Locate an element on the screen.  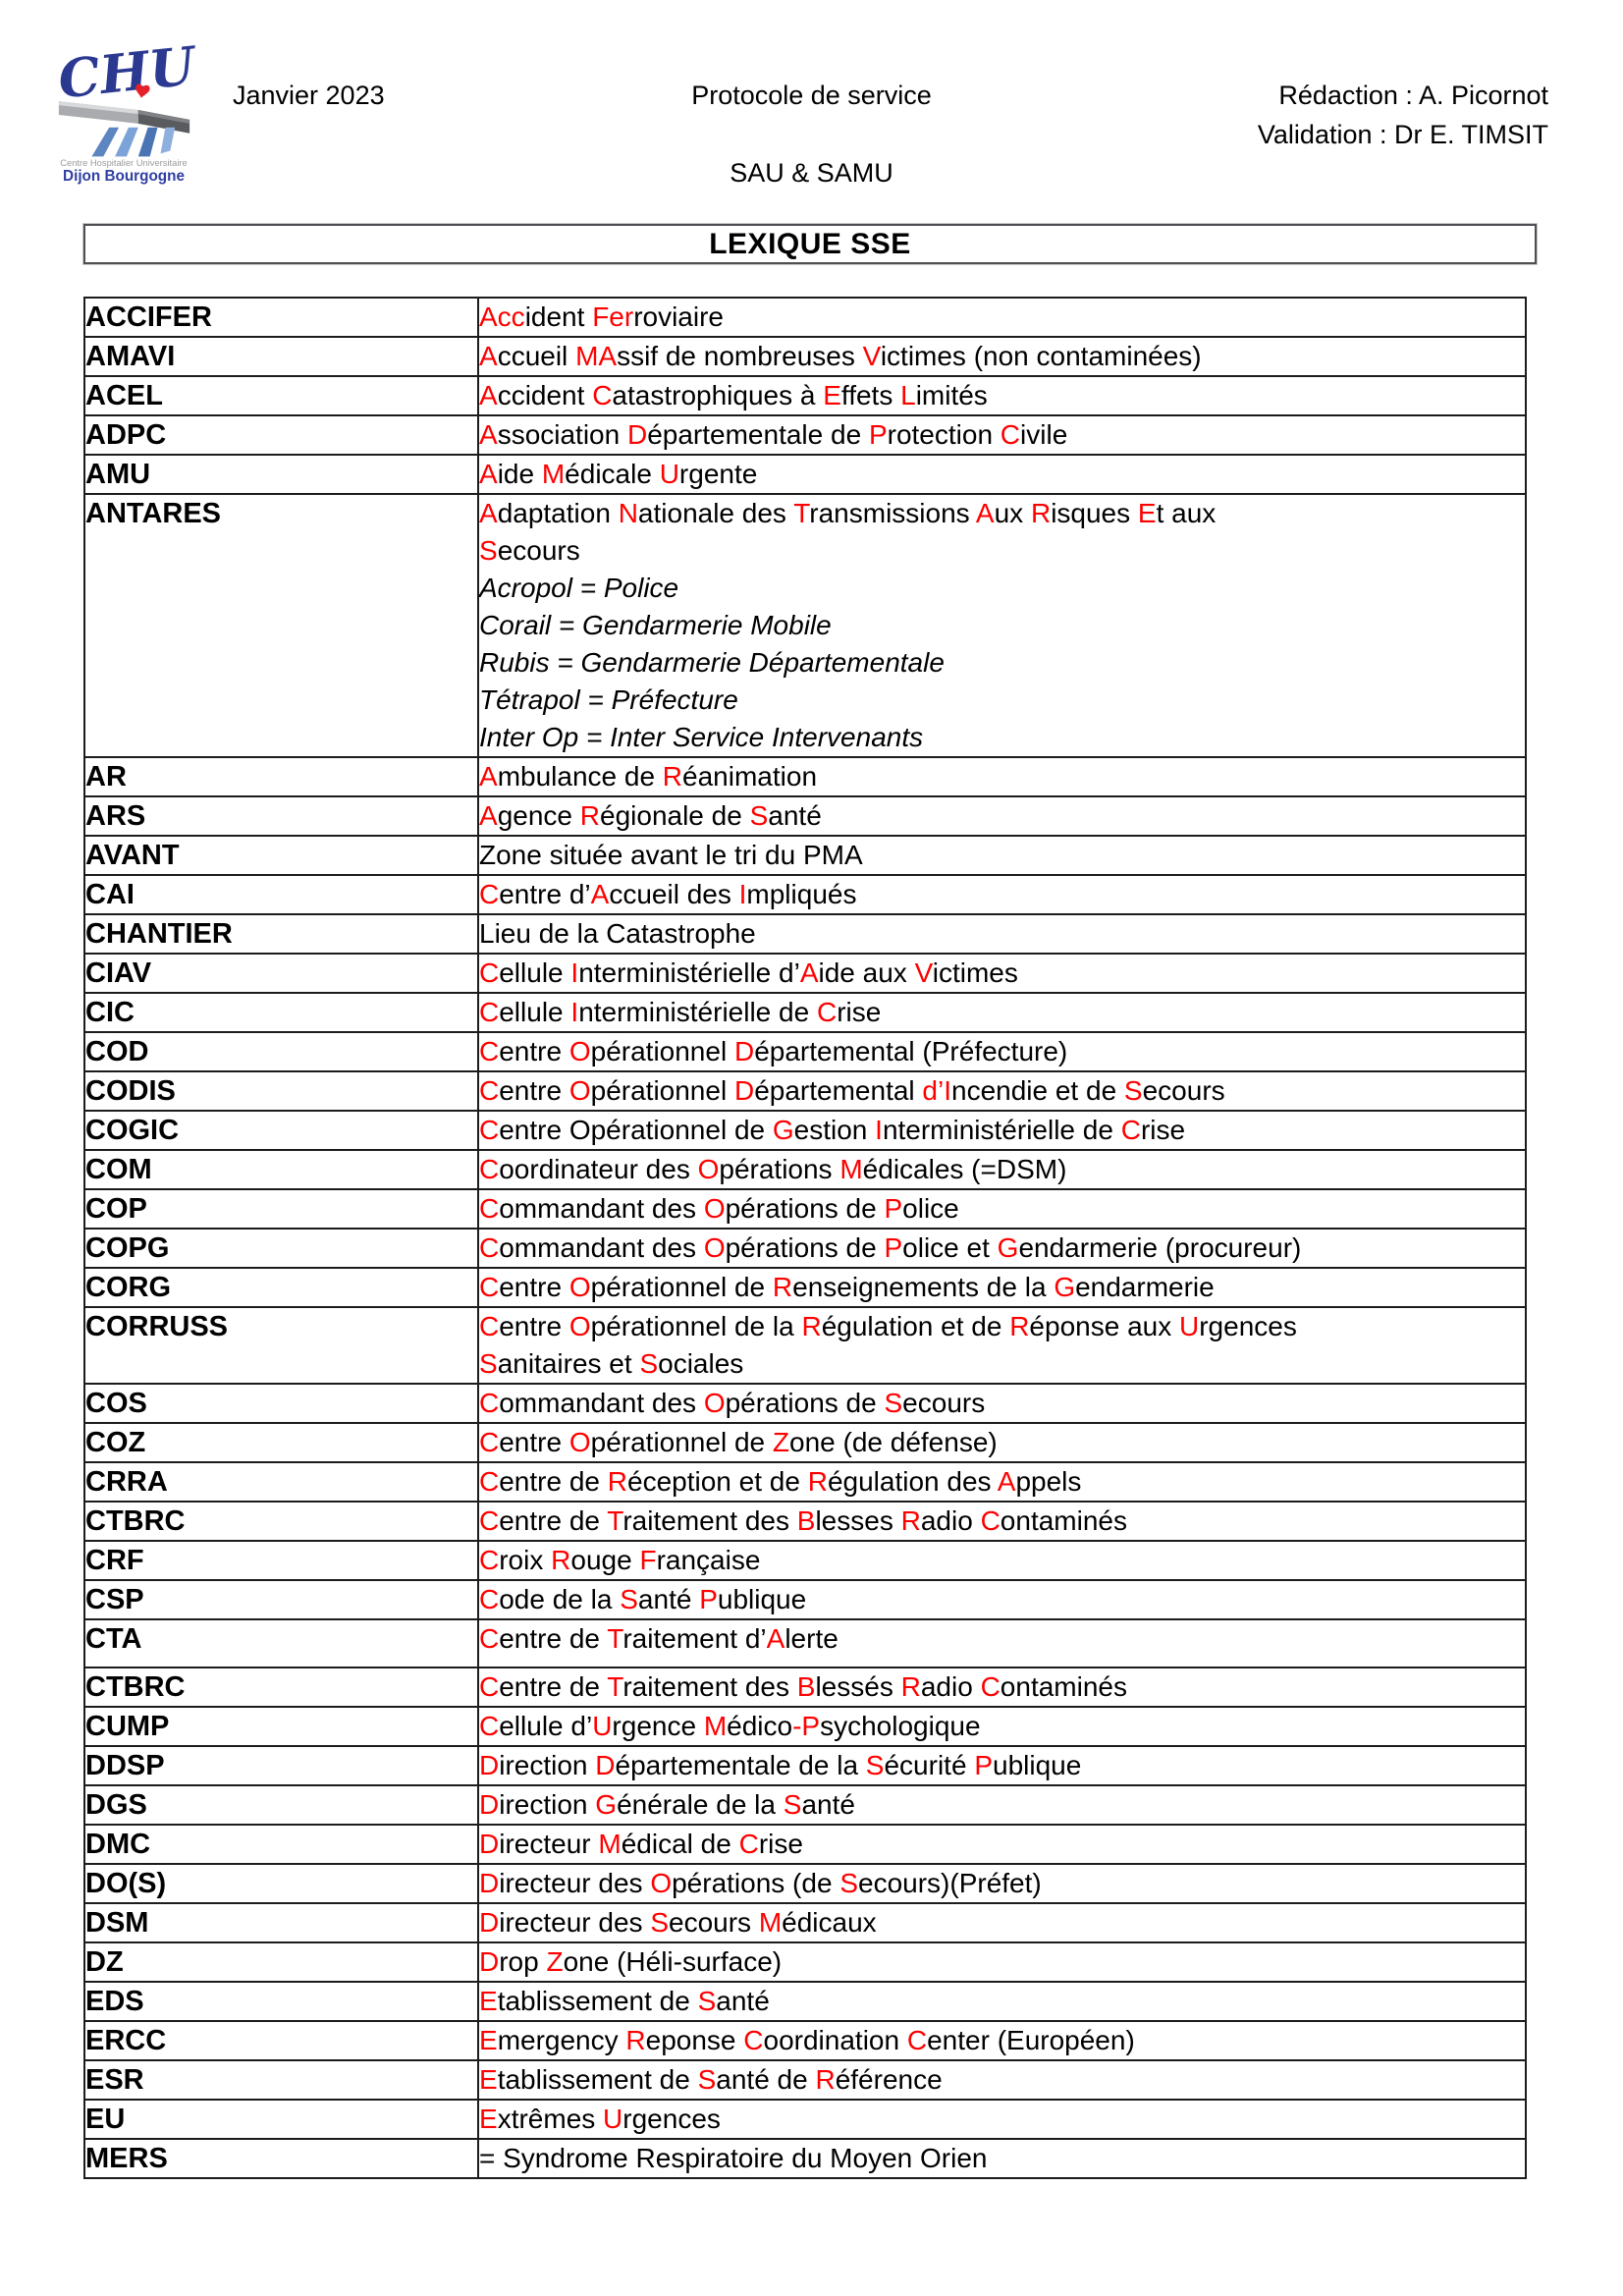
definition-cell: Cellule Interministérielle de Crise is located at coordinates (1002, 1013).